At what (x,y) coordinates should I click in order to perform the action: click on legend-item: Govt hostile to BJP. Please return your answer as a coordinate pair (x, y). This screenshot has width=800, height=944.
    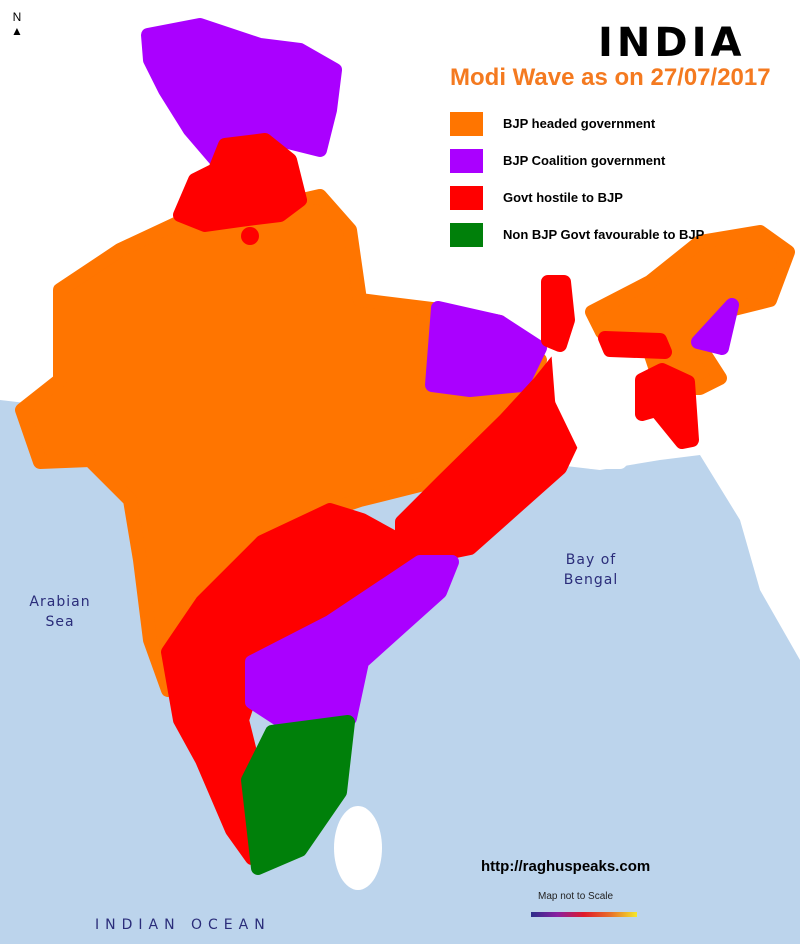
    Looking at the image, I should click on (577, 197).